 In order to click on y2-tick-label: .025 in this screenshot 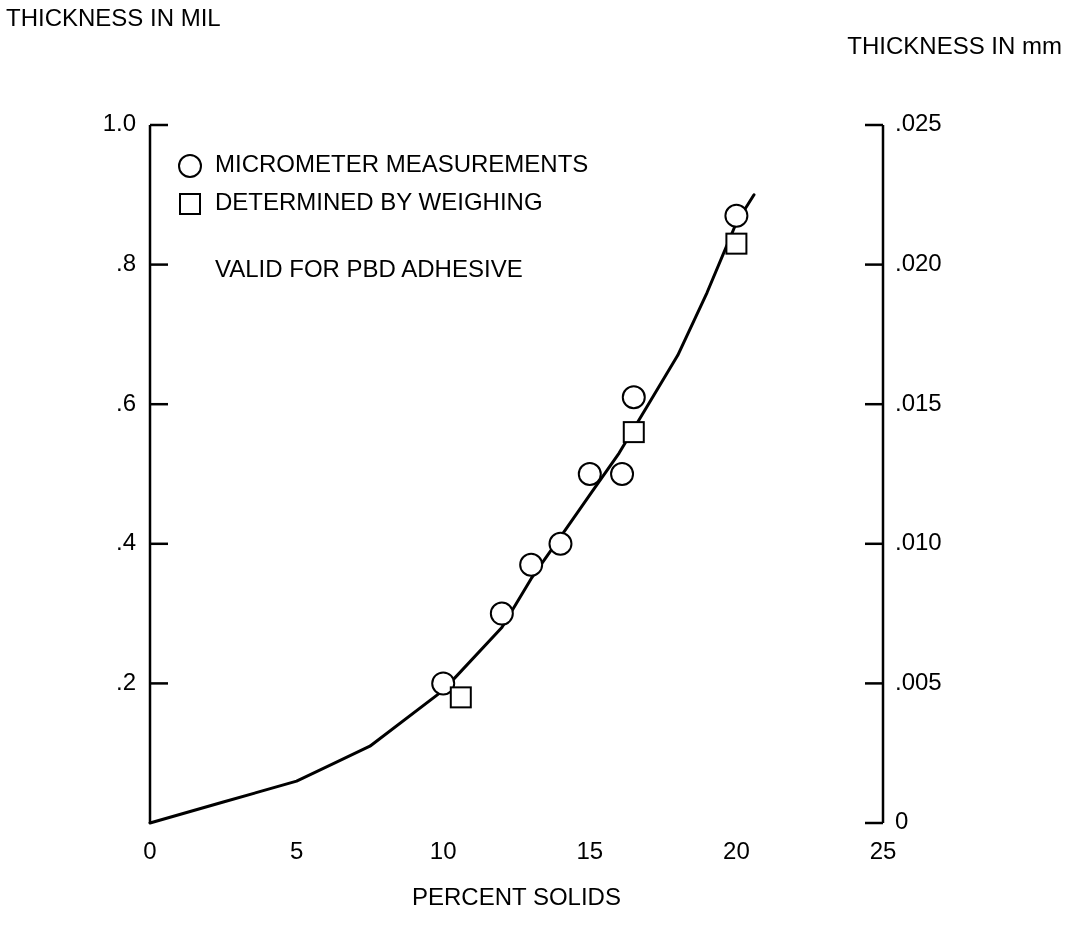, I will do `click(918, 123)`.